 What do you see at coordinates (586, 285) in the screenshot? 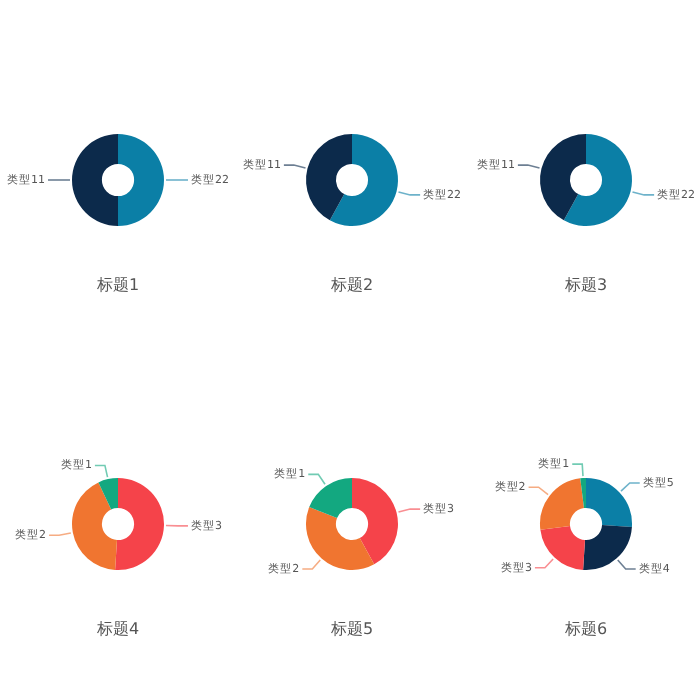
I see `text: 标题3` at bounding box center [586, 285].